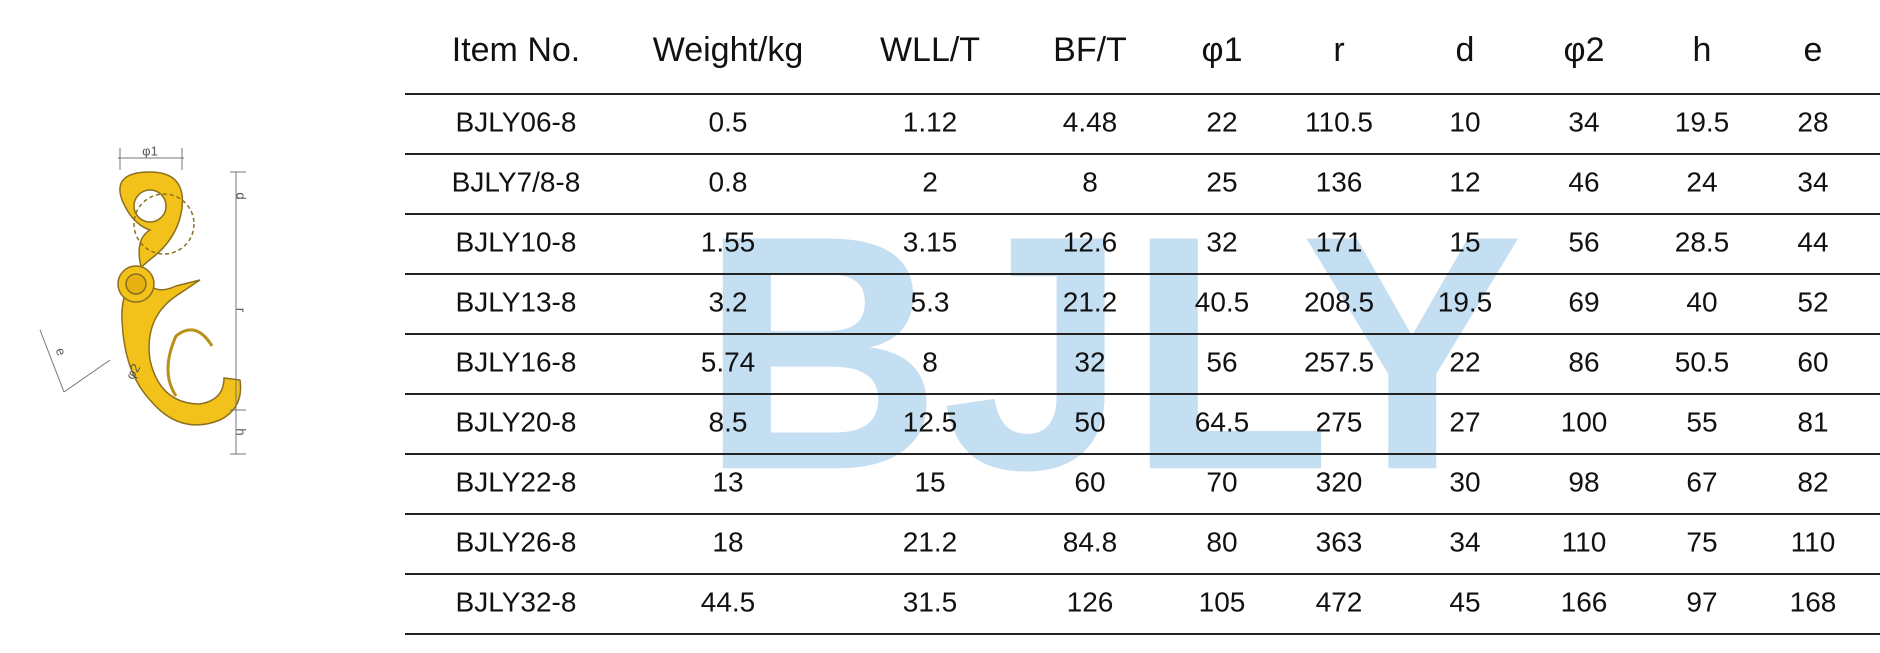 The image size is (1880, 653). I want to click on table-cell: 75, so click(1701, 541).